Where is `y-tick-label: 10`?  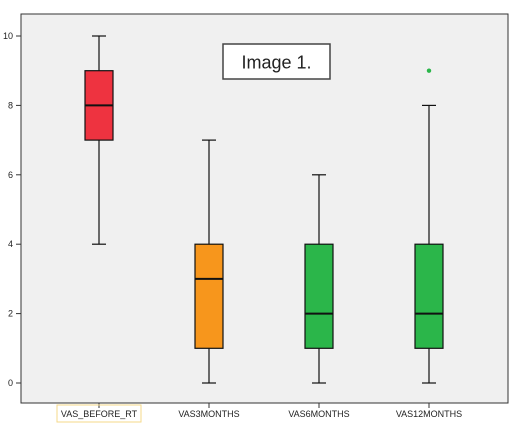
y-tick-label: 10 is located at coordinates (8, 36).